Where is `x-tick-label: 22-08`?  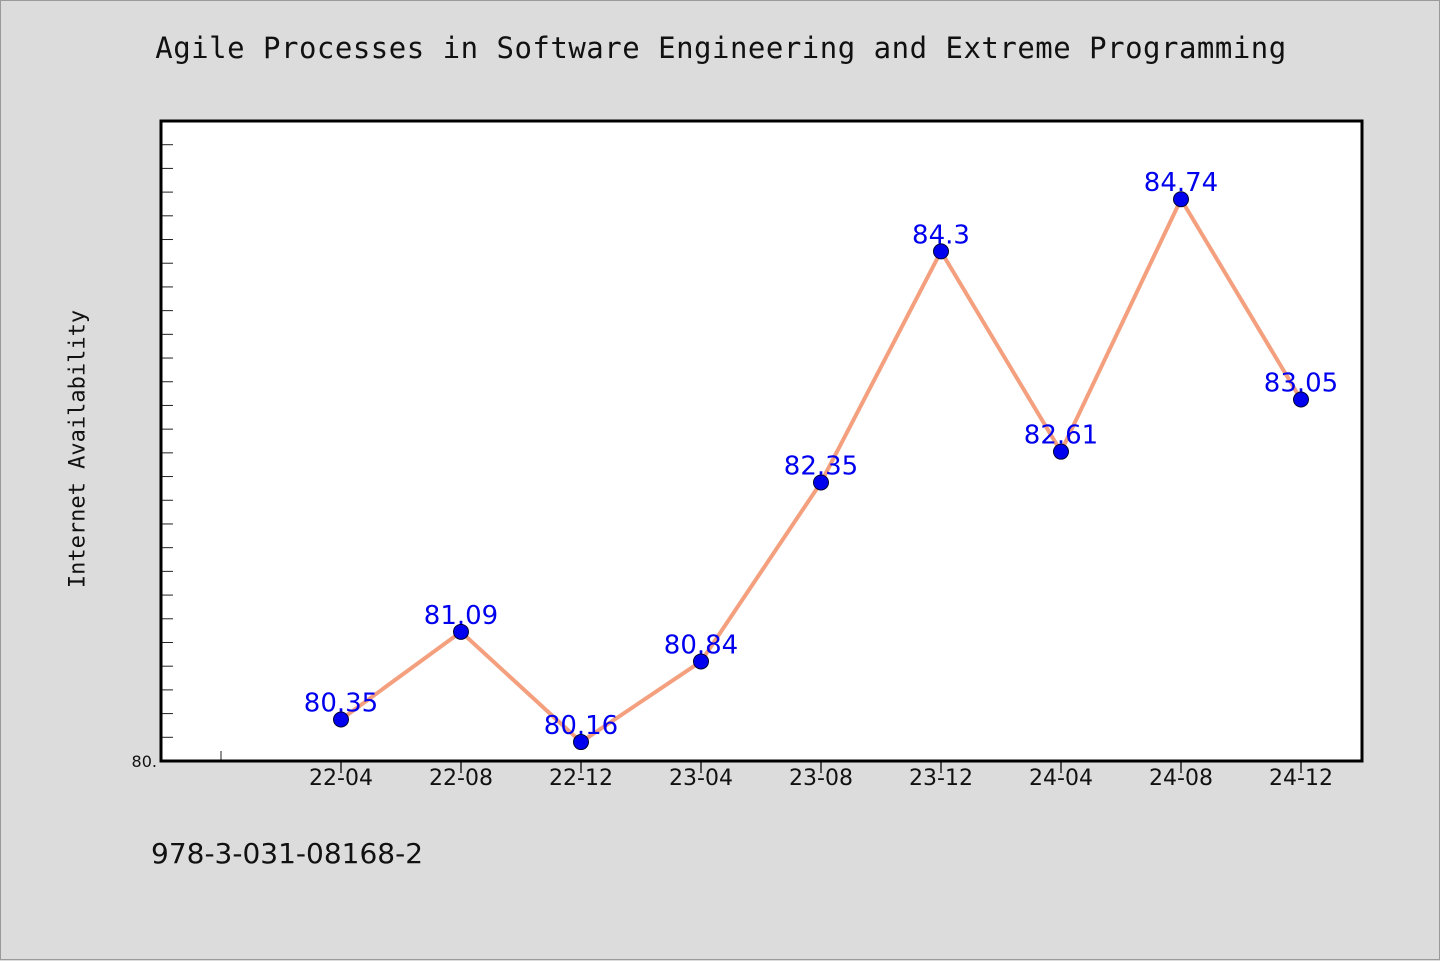
x-tick-label: 22-08 is located at coordinates (461, 778).